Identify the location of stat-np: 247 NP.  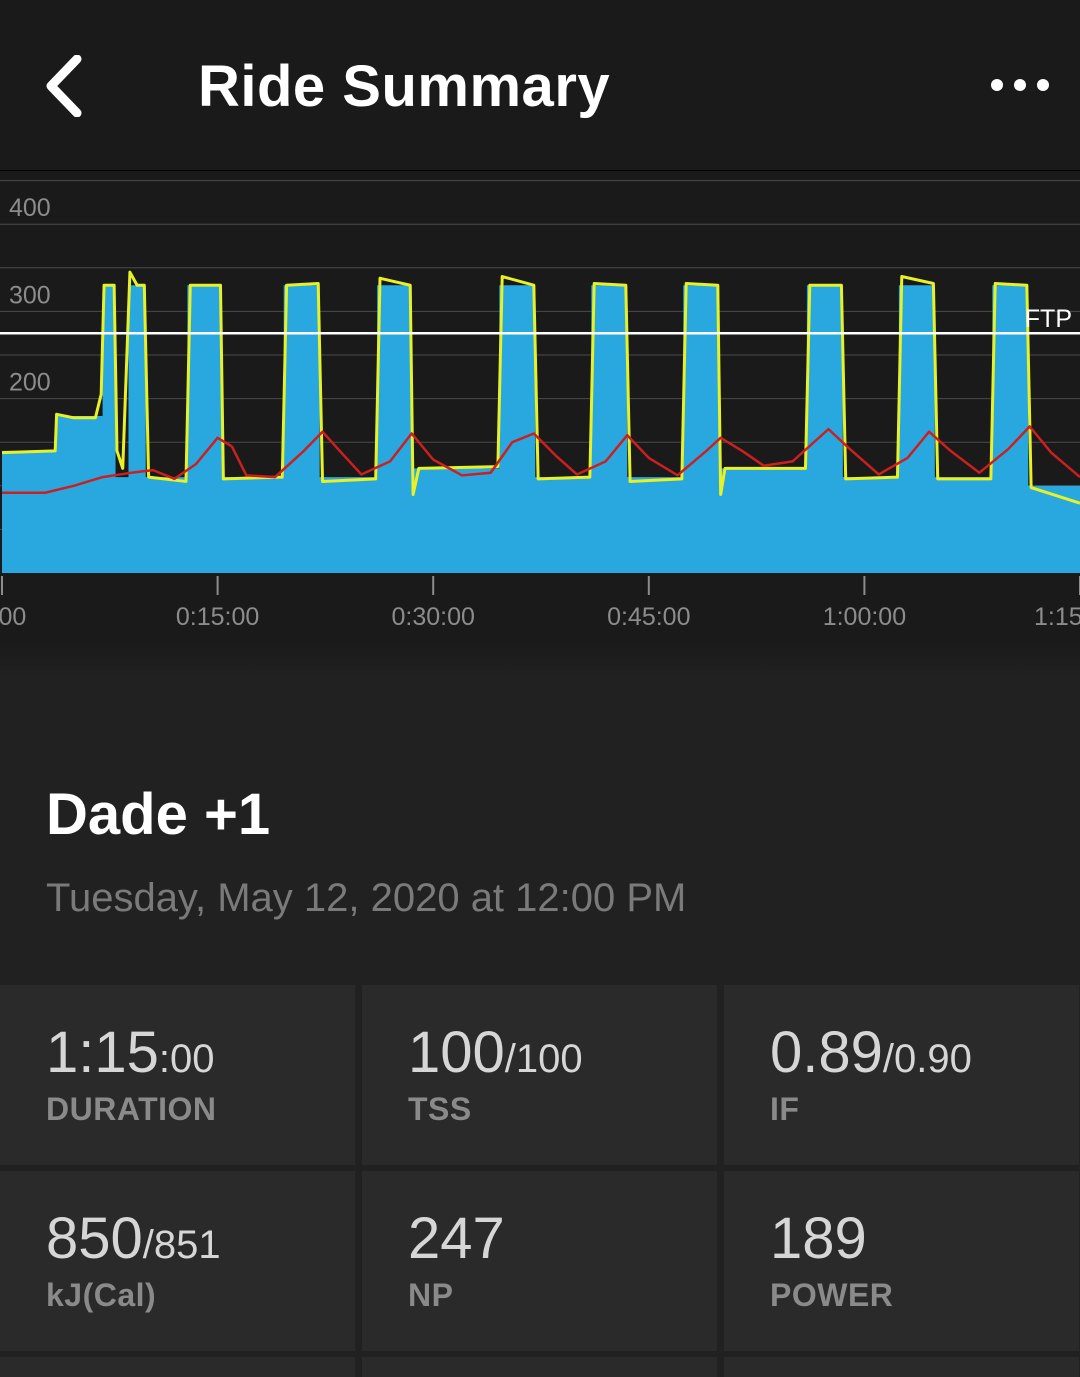
(539, 1261).